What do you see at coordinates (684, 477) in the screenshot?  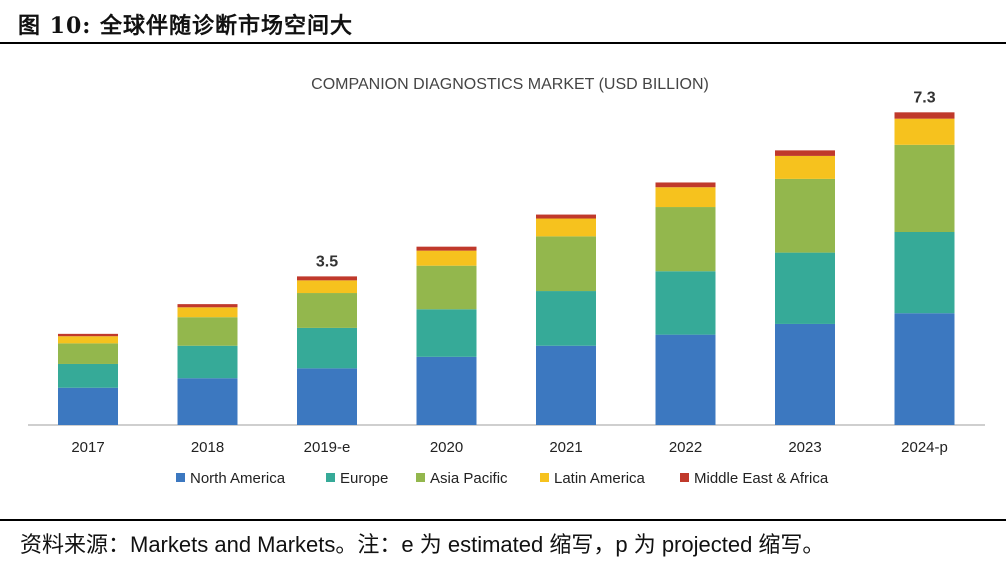 I see `legend-swatch-middle-east-africa` at bounding box center [684, 477].